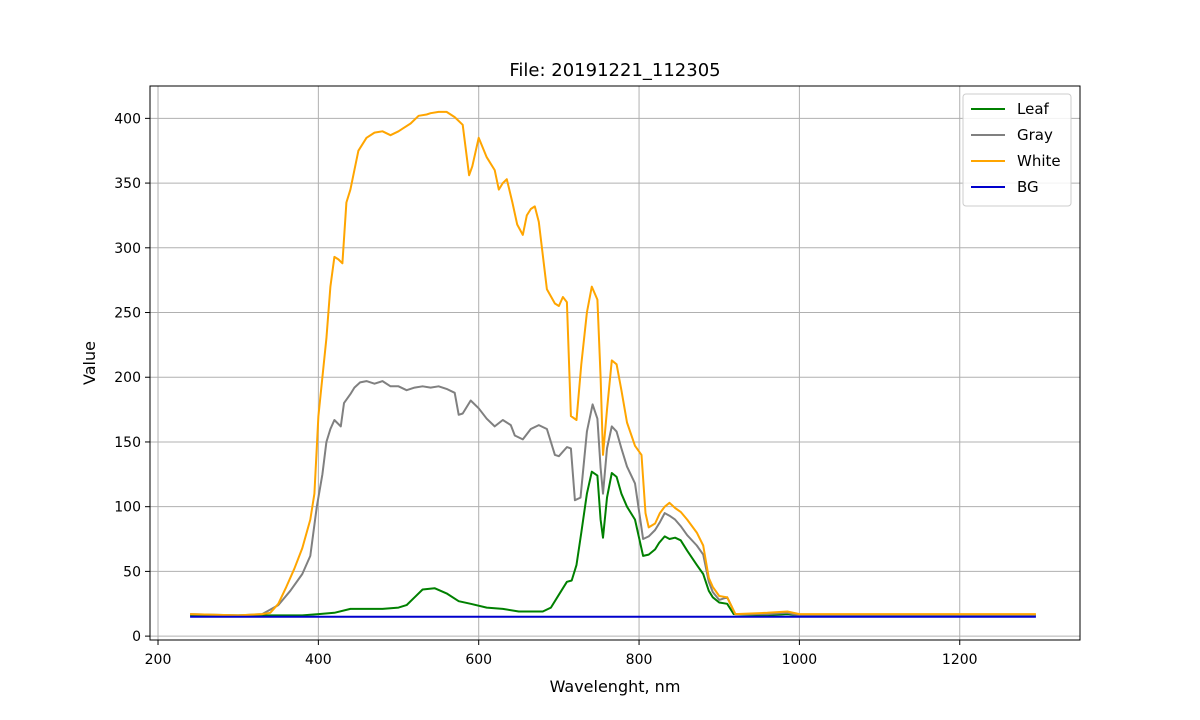 This screenshot has width=1200, height=720. Describe the element at coordinates (127, 314) in the screenshot. I see `y-tick-label: 250` at that location.